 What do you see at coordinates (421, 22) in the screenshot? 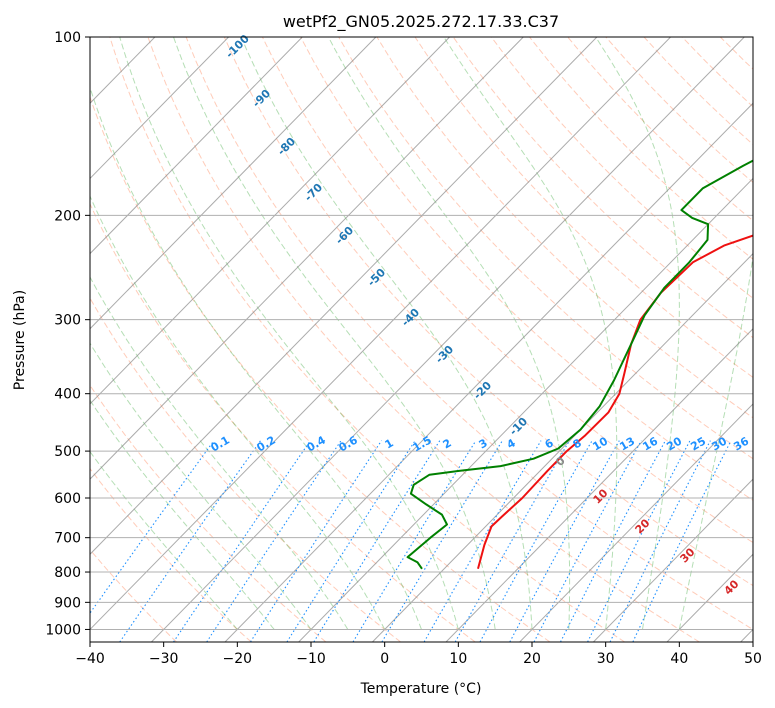
I see `chart-title: wetPf2_GN05.2025.272.17.33.C37` at bounding box center [421, 22].